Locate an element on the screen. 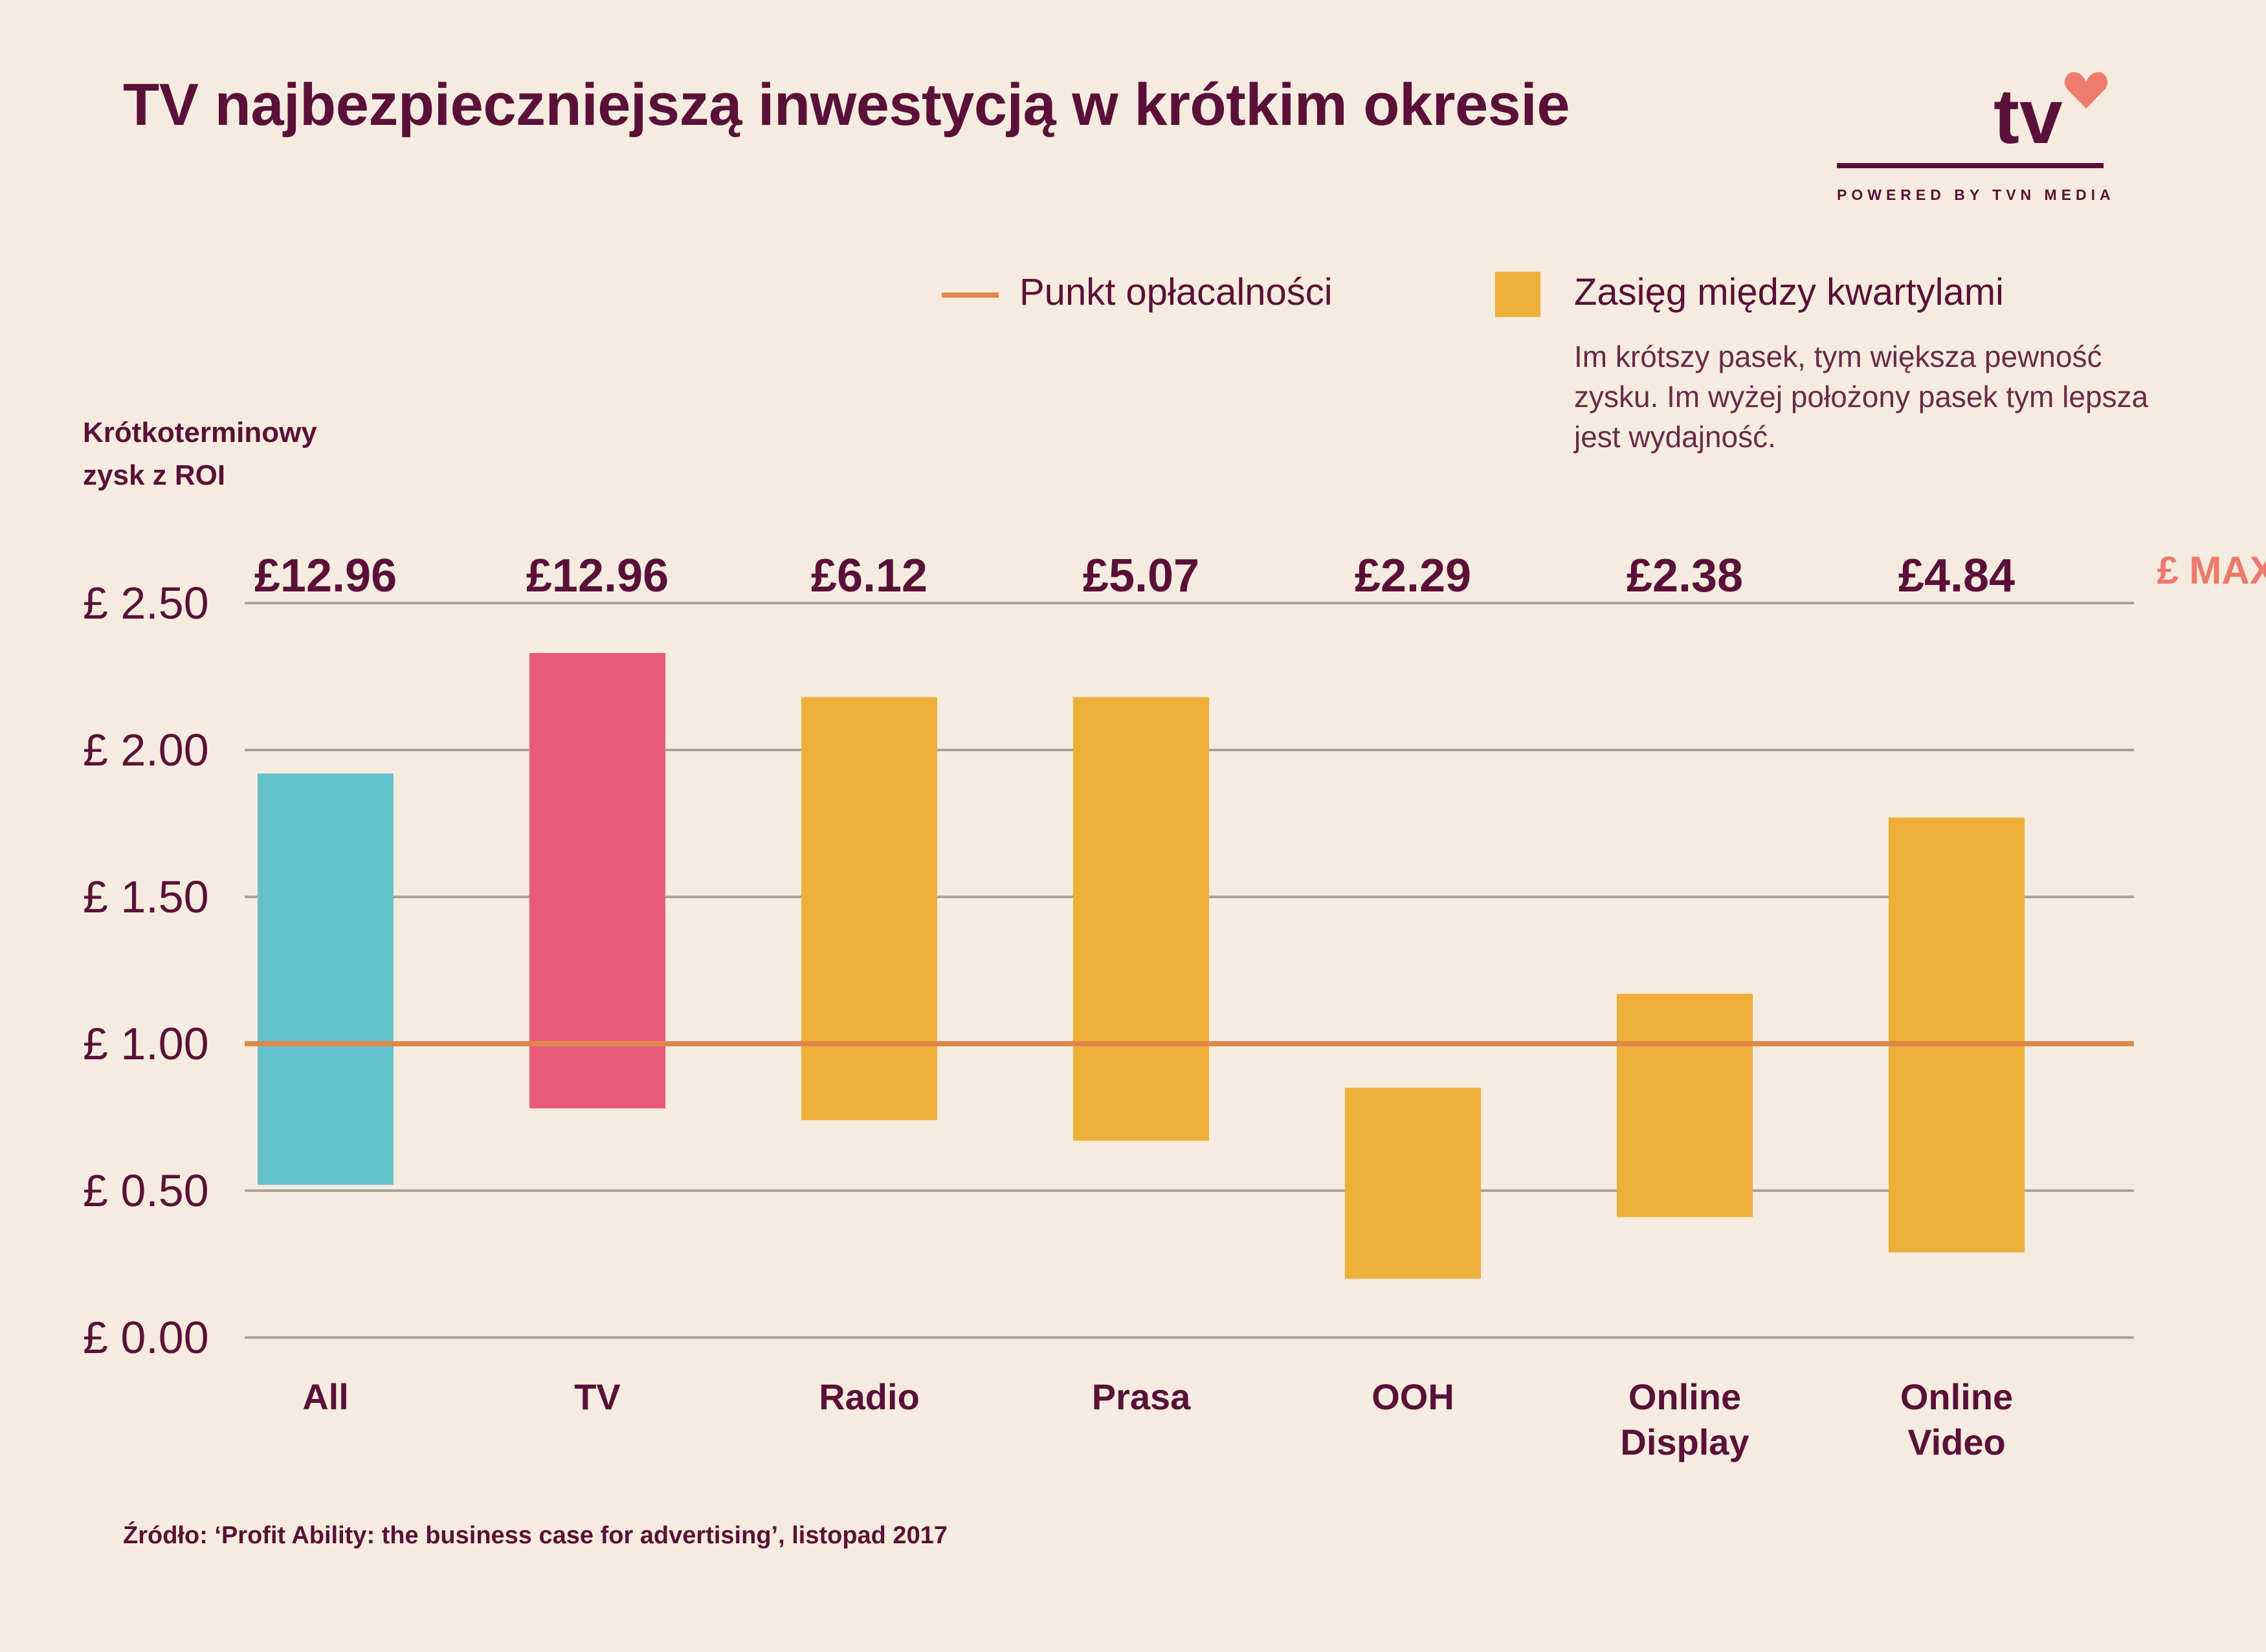 This screenshot has height=1652, width=2266. category-label: TV is located at coordinates (597, 1396).